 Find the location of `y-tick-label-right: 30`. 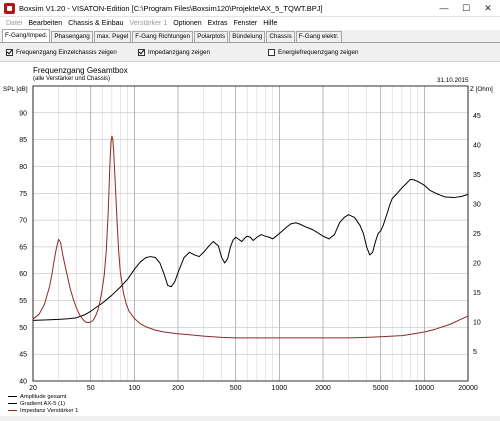

y-tick-label-right: 30 is located at coordinates (477, 205).